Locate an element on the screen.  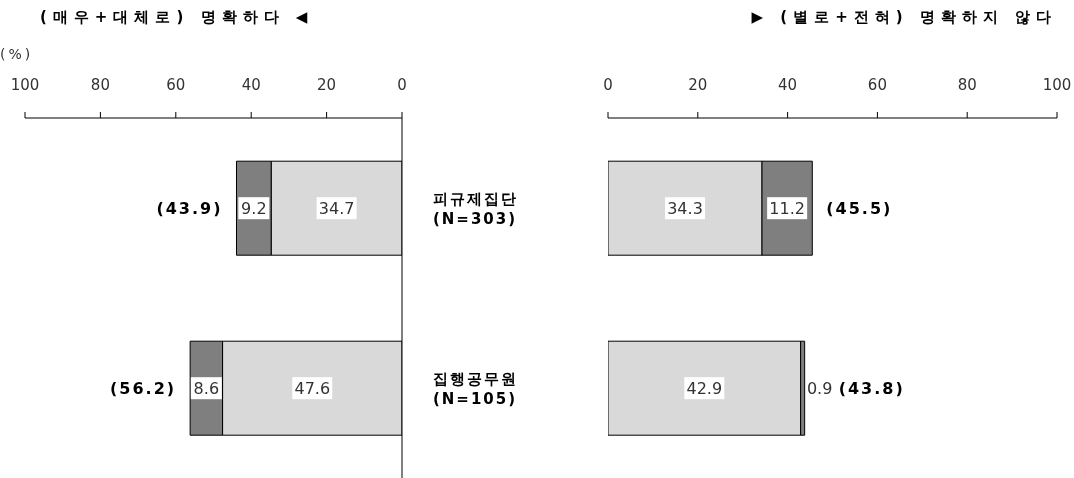
data-label: 42.9 is located at coordinates (704, 389).